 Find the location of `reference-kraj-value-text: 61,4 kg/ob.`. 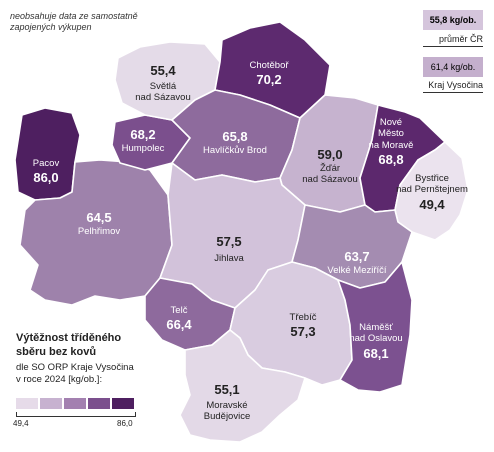

reference-kraj-value-text: 61,4 kg/ob. is located at coordinates (453, 67).